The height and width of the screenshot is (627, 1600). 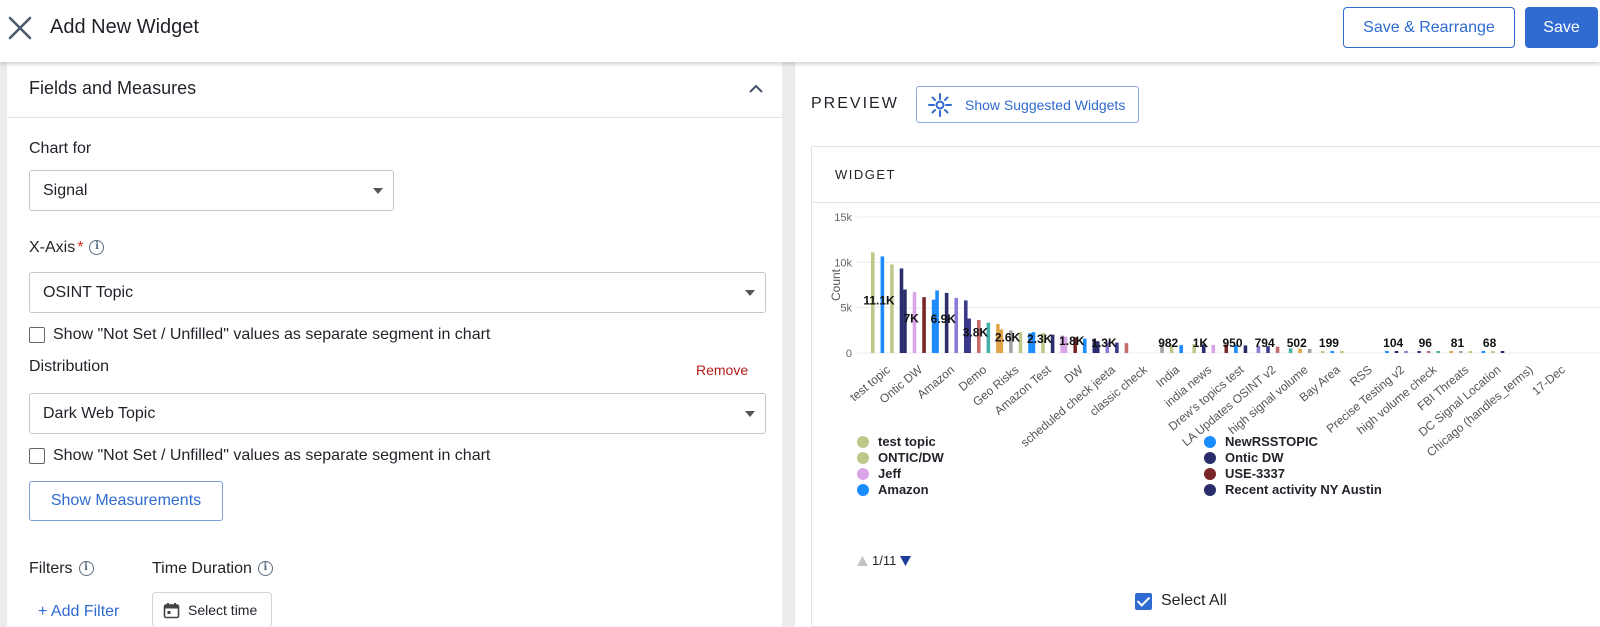 I want to click on show-suggested-widgets-button: Show Suggested Widgets, so click(x=1027, y=104).